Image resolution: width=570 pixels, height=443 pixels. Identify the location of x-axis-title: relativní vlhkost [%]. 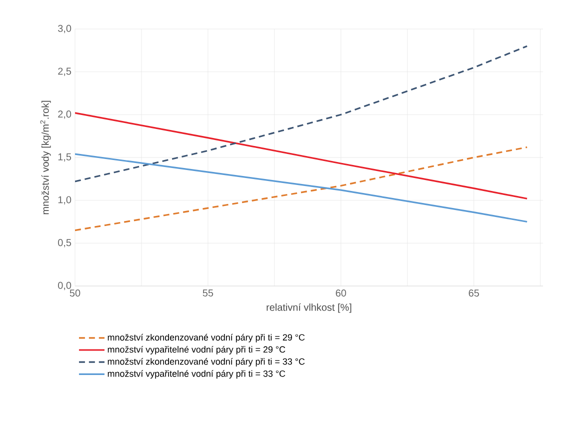
(309, 308).